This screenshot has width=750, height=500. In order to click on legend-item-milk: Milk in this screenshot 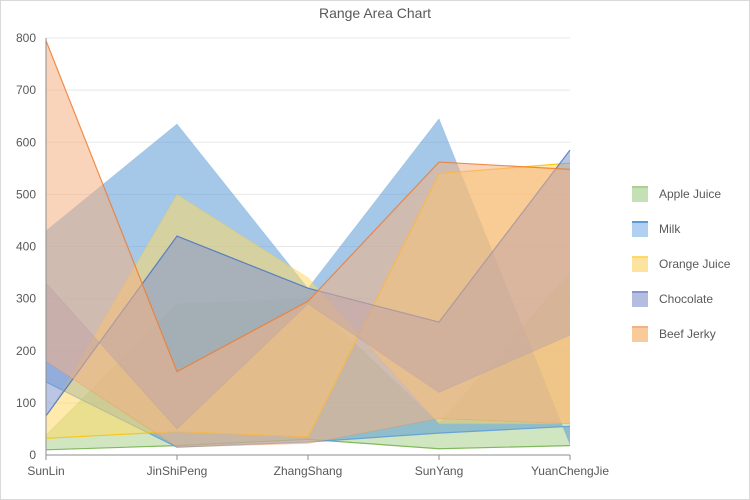, I will do `click(689, 228)`.